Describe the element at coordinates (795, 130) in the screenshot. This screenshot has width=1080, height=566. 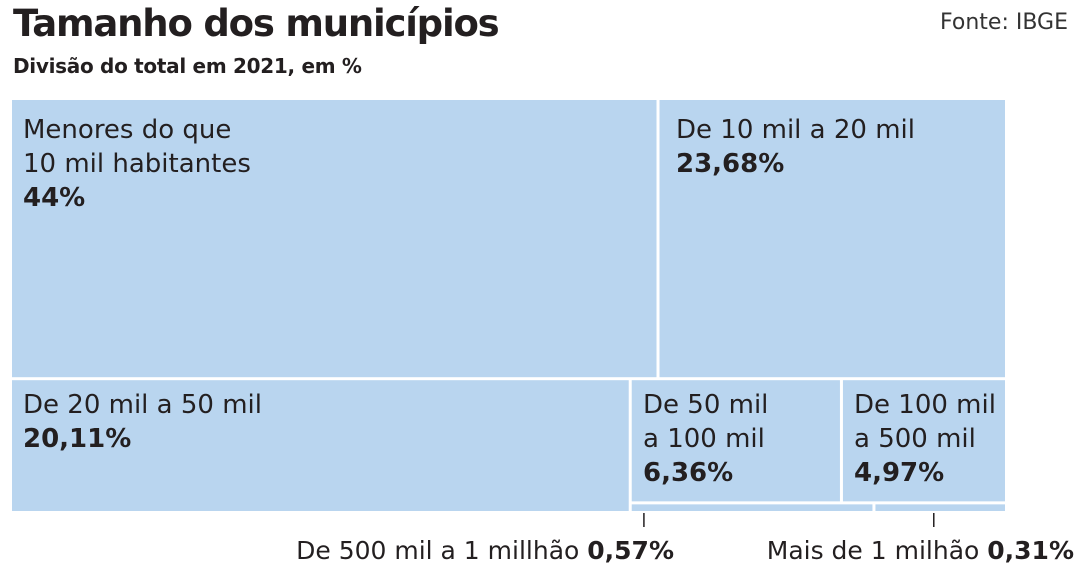
I see `tile-name: De 10 mil a 20 mil` at that location.